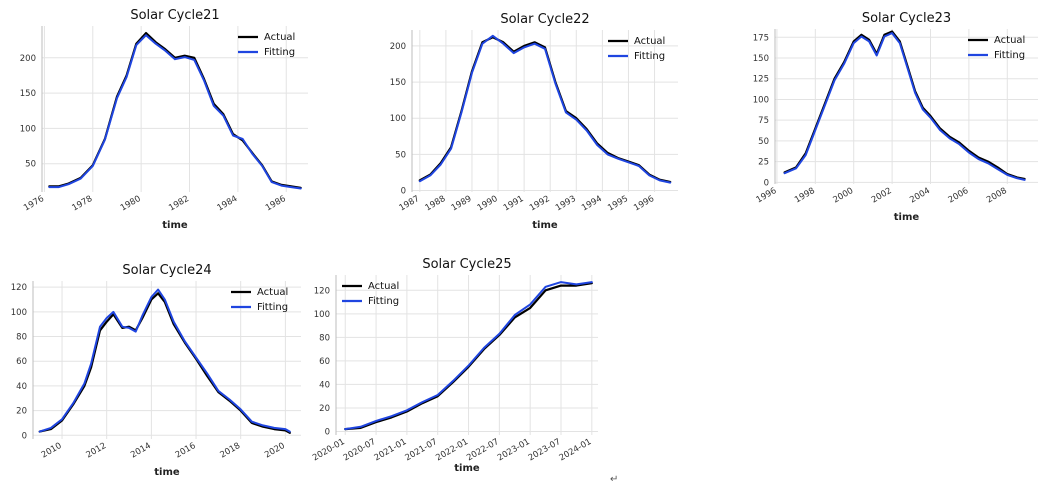  Describe the element at coordinates (410, 203) in the screenshot. I see `x-tick-label: 1987` at that location.